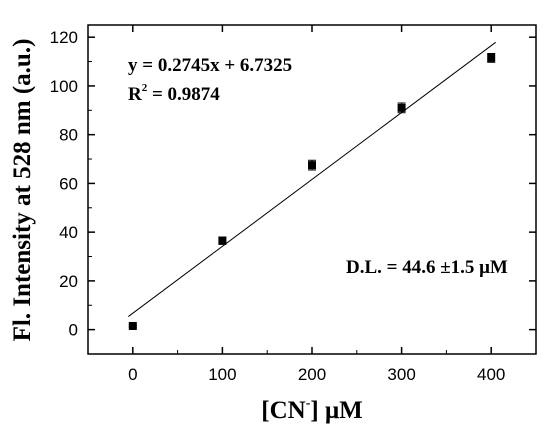 Image resolution: width=550 pixels, height=434 pixels. What do you see at coordinates (427, 267) in the screenshot?
I see `detection-limit-label: D.L. = 44.6 ±1.5 μM` at bounding box center [427, 267].